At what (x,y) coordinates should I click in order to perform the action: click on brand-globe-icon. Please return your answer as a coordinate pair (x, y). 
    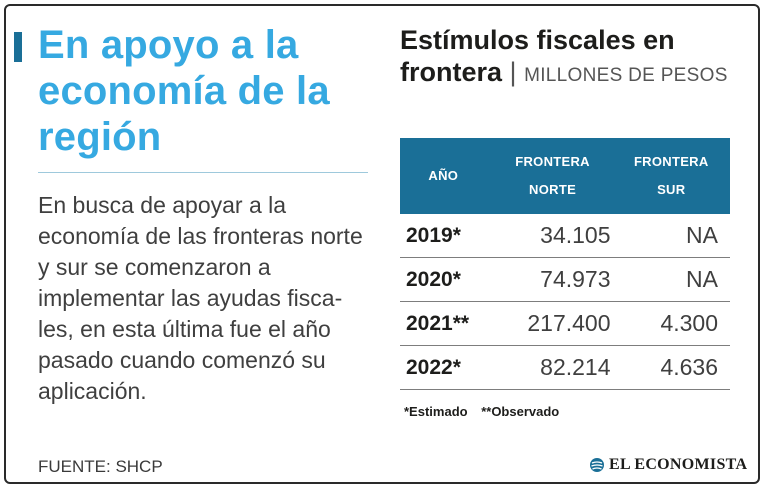
    Looking at the image, I should click on (597, 465).